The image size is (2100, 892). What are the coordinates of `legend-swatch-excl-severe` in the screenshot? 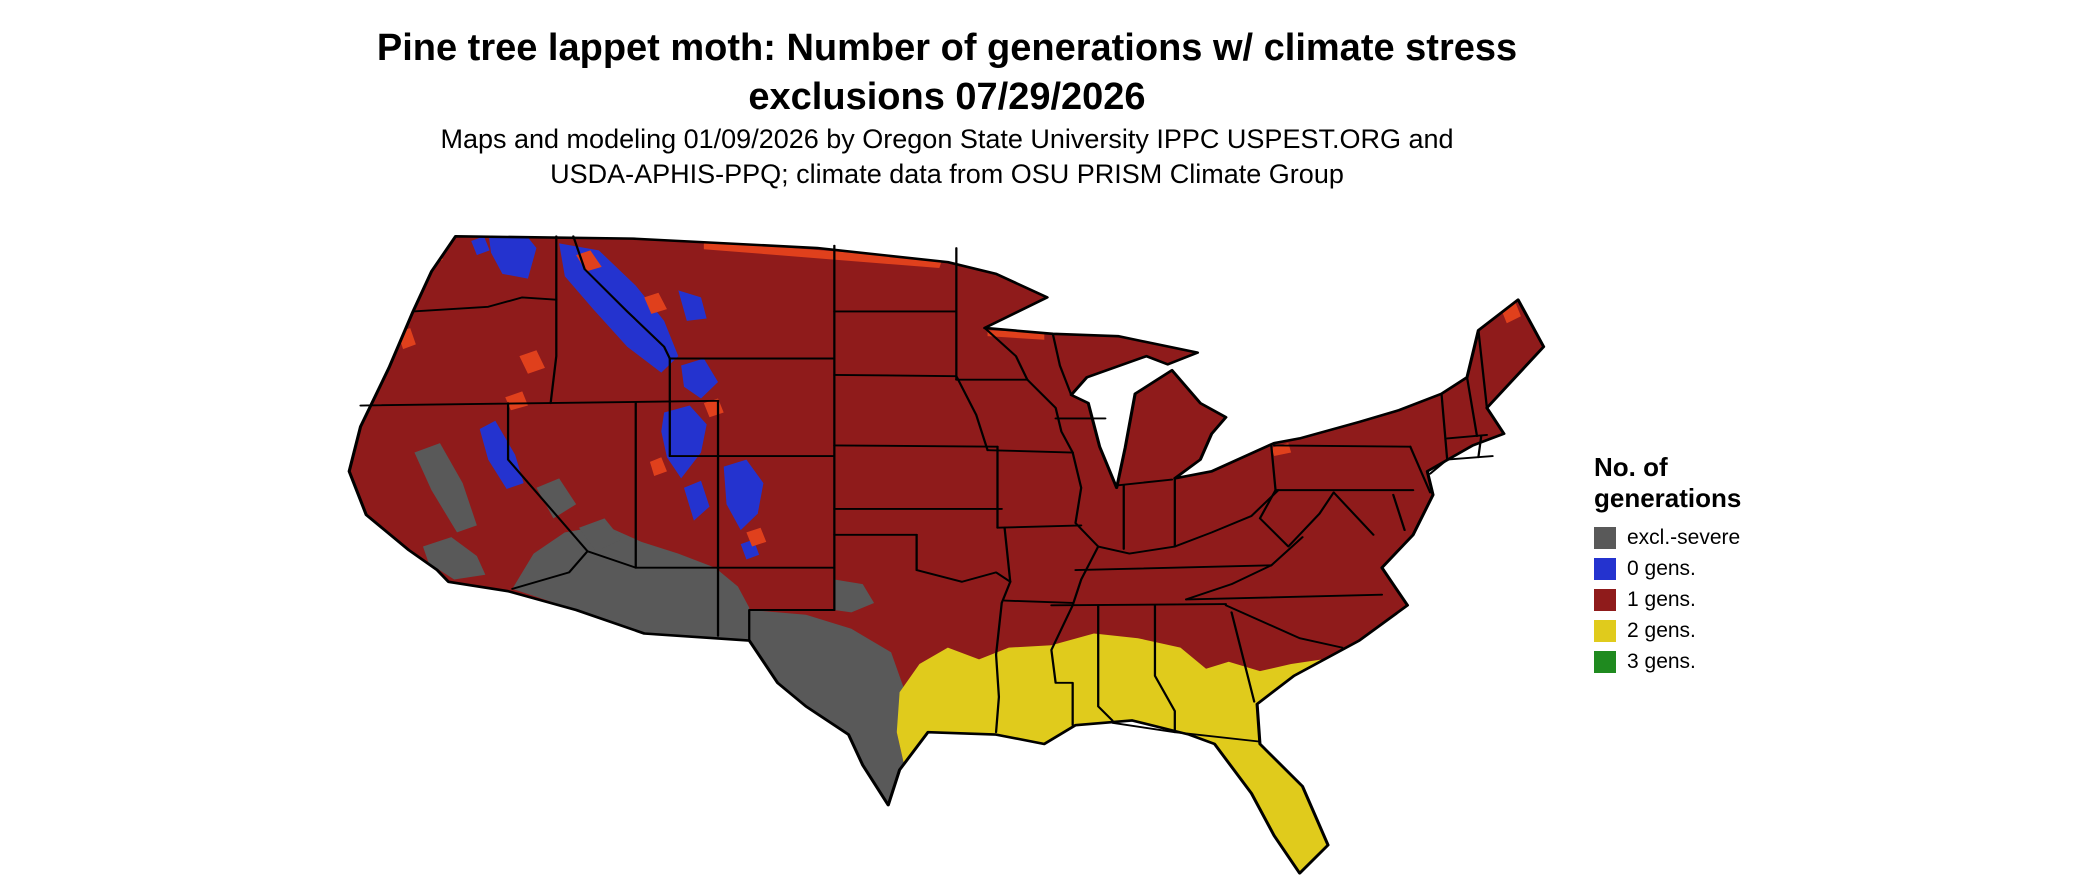 It's located at (1605, 537).